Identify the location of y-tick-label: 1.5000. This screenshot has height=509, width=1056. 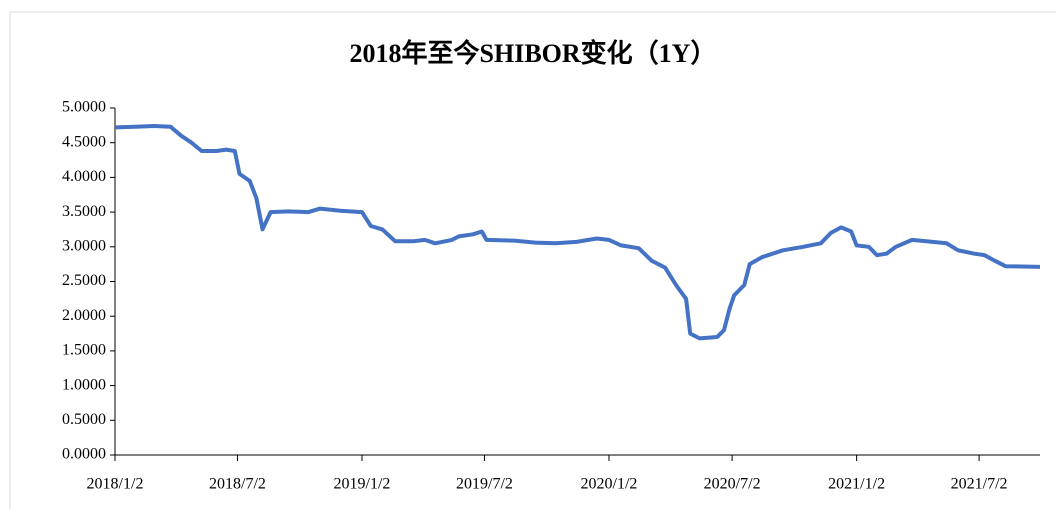
(84, 350).